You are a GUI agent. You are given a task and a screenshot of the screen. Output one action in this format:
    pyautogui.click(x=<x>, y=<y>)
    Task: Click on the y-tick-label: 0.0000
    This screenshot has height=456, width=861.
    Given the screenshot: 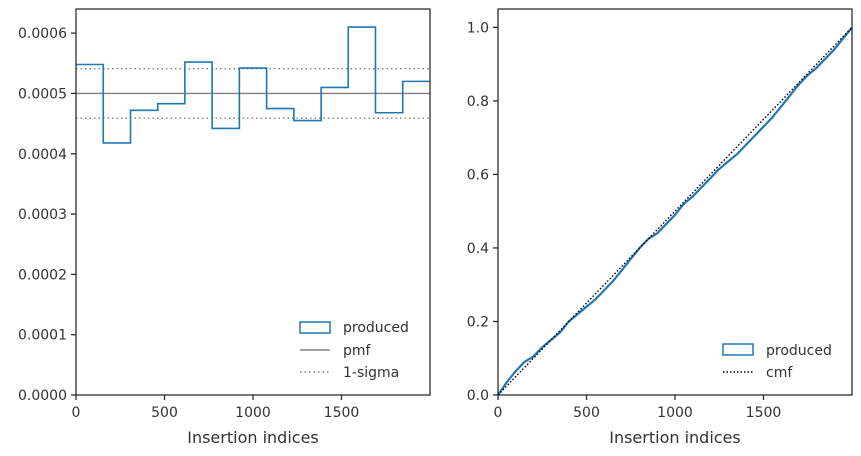 What is the action you would take?
    pyautogui.click(x=42, y=396)
    